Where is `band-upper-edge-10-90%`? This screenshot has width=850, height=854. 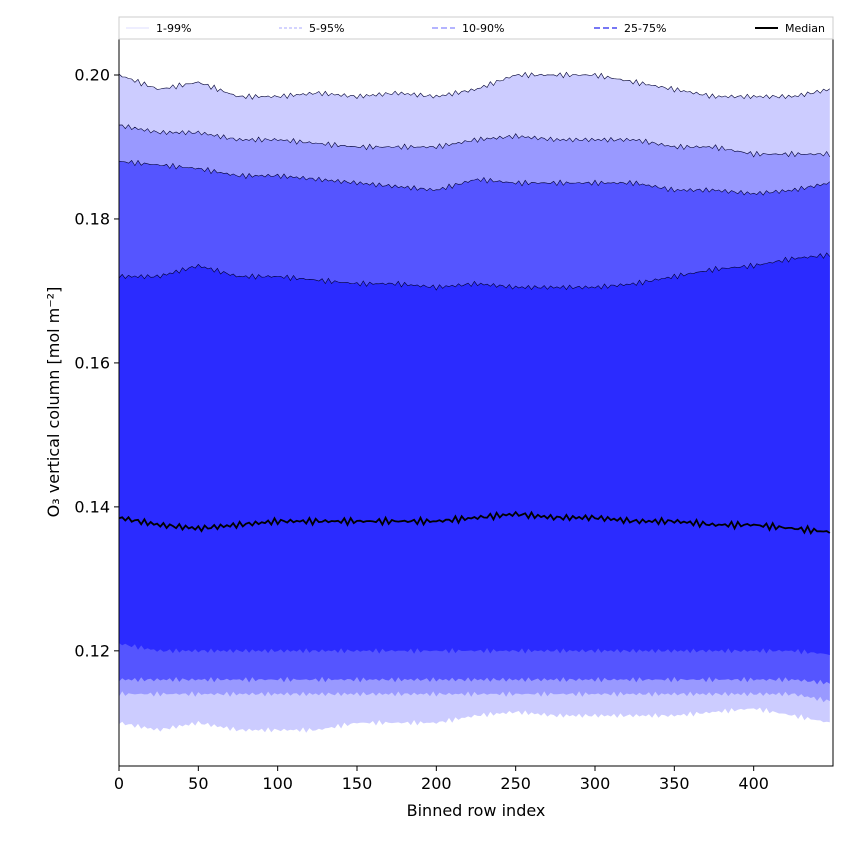
band-upper-edge-10-90% is located at coordinates (474, 177).